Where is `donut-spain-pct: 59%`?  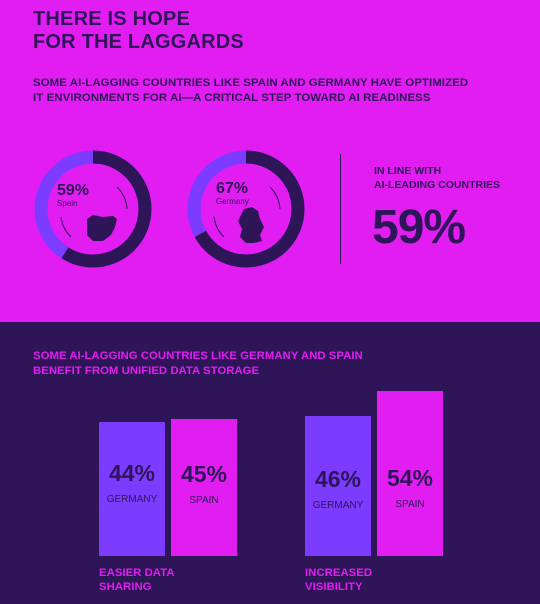
donut-spain-pct: 59% is located at coordinates (73, 190).